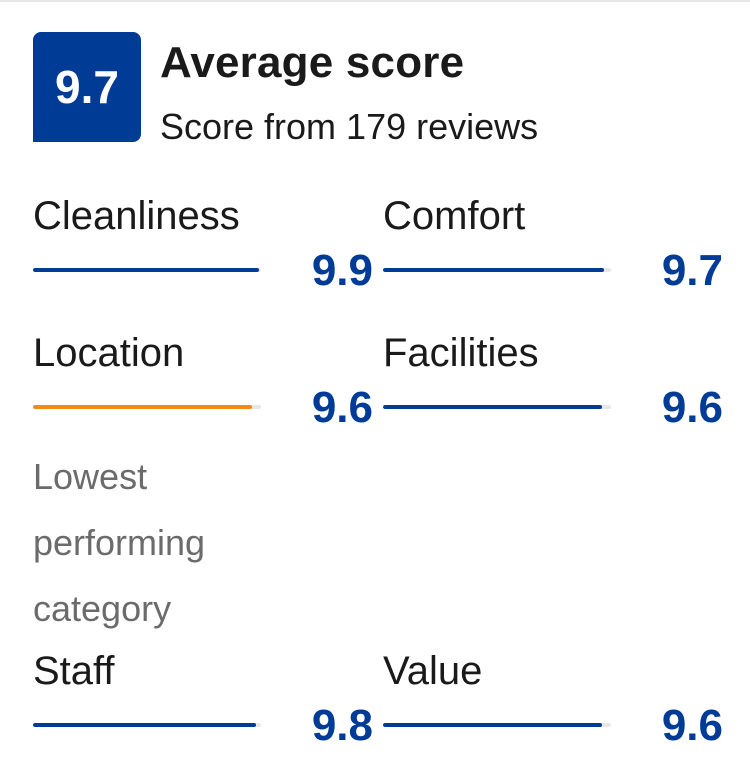  I want to click on category-facilities: Facilities 9.6, so click(553, 381).